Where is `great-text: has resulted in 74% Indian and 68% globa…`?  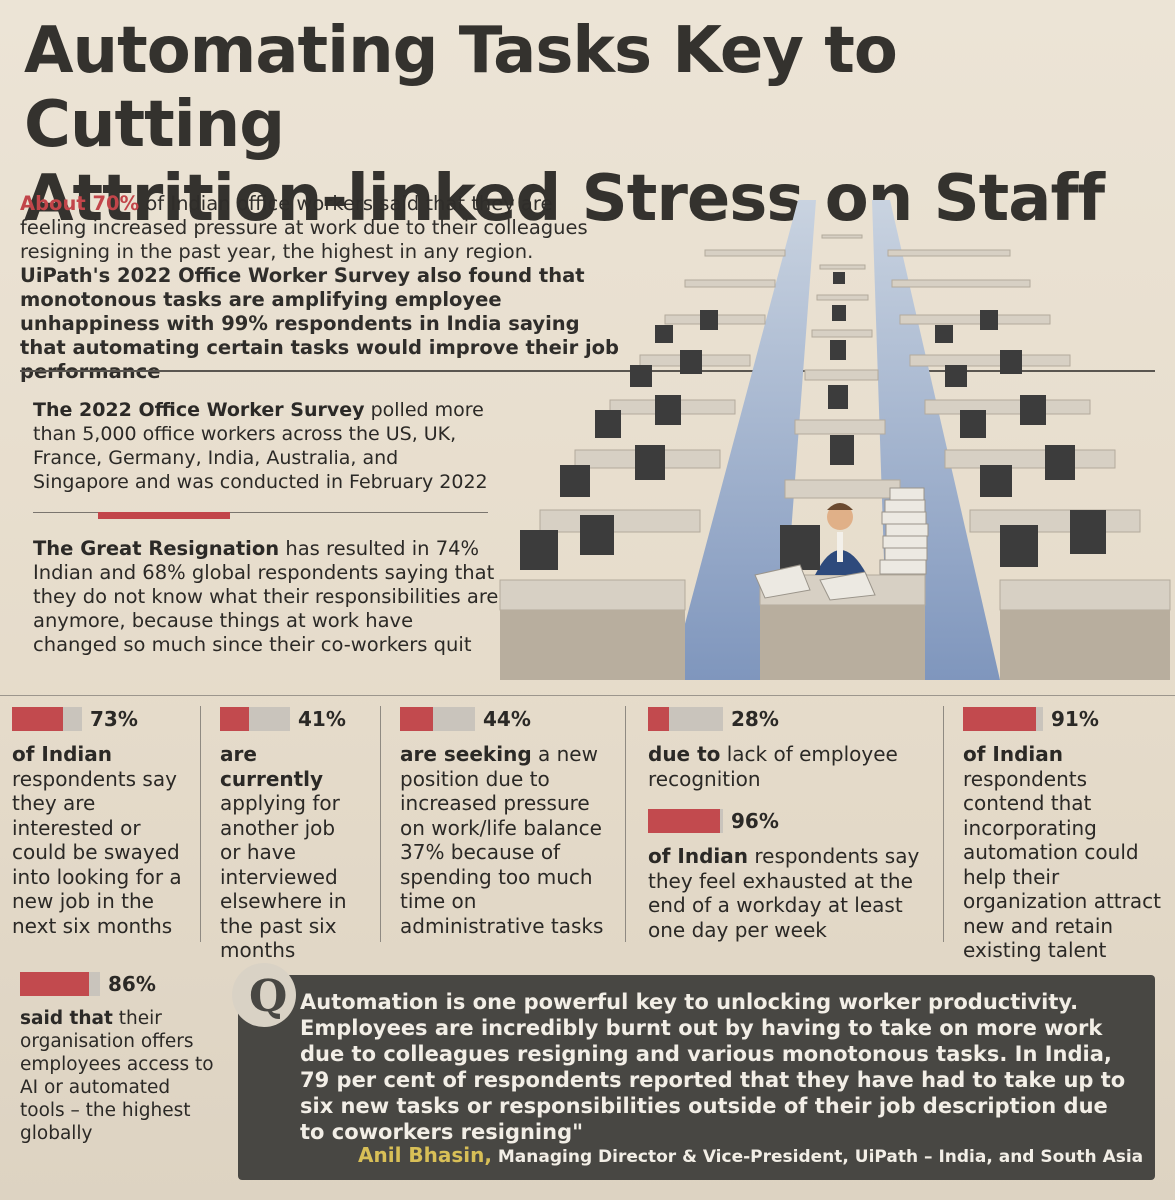
great-text: has resulted in 74% Indian and 68% globa… is located at coordinates (266, 596).